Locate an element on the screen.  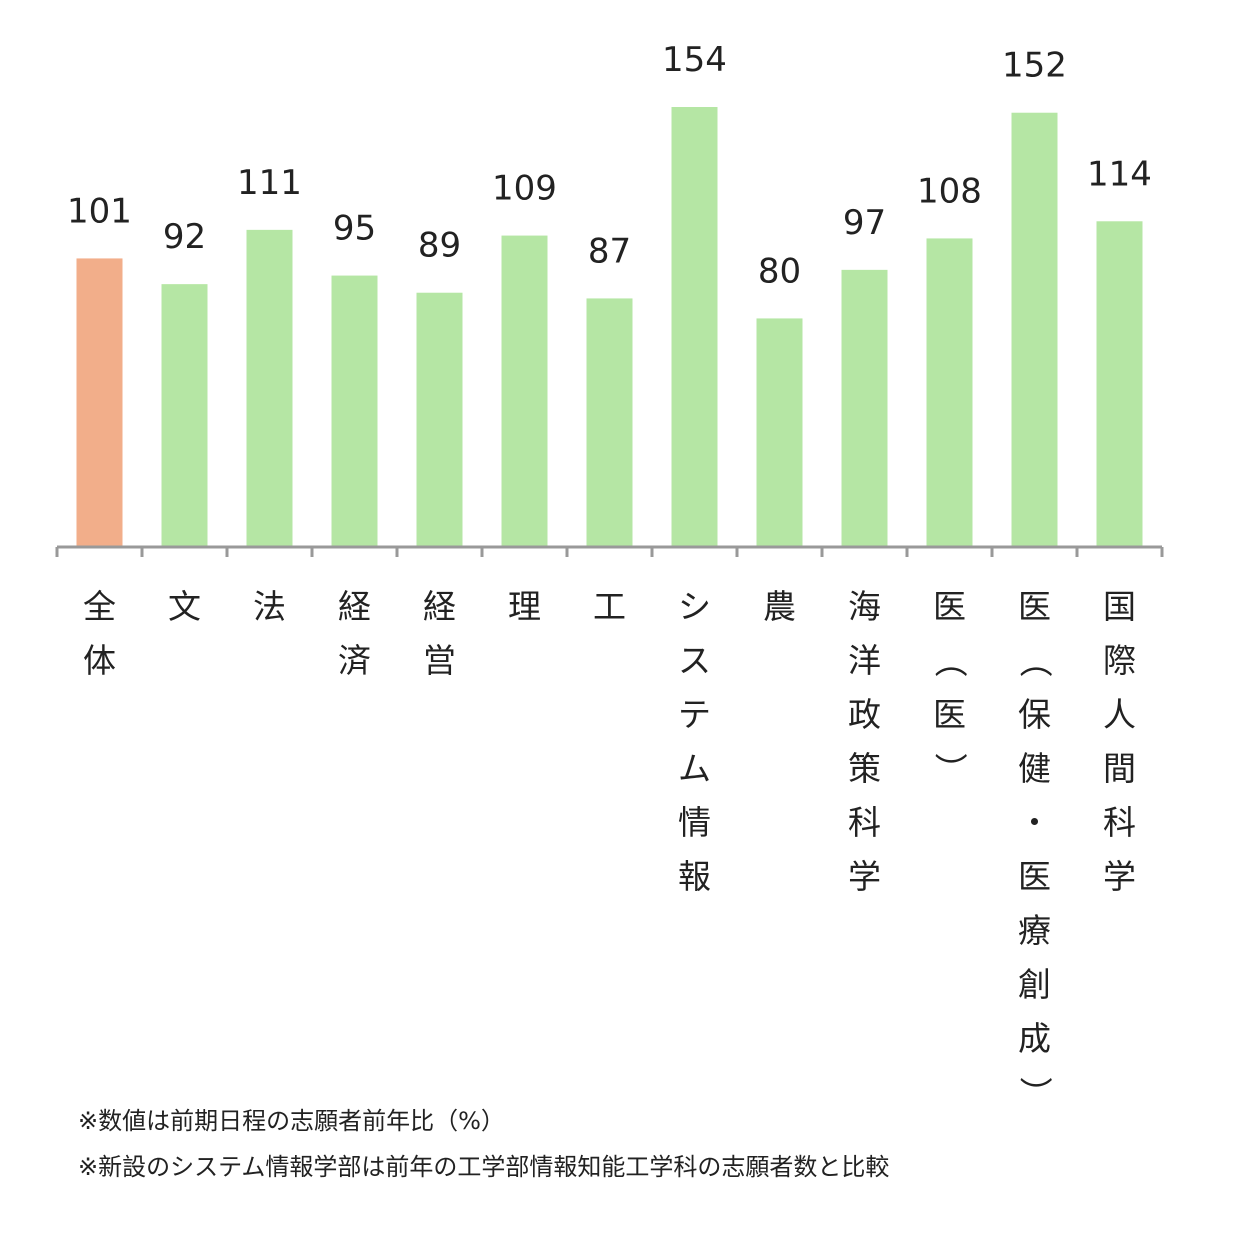
category-label-char: 法 is located at coordinates (269, 606).